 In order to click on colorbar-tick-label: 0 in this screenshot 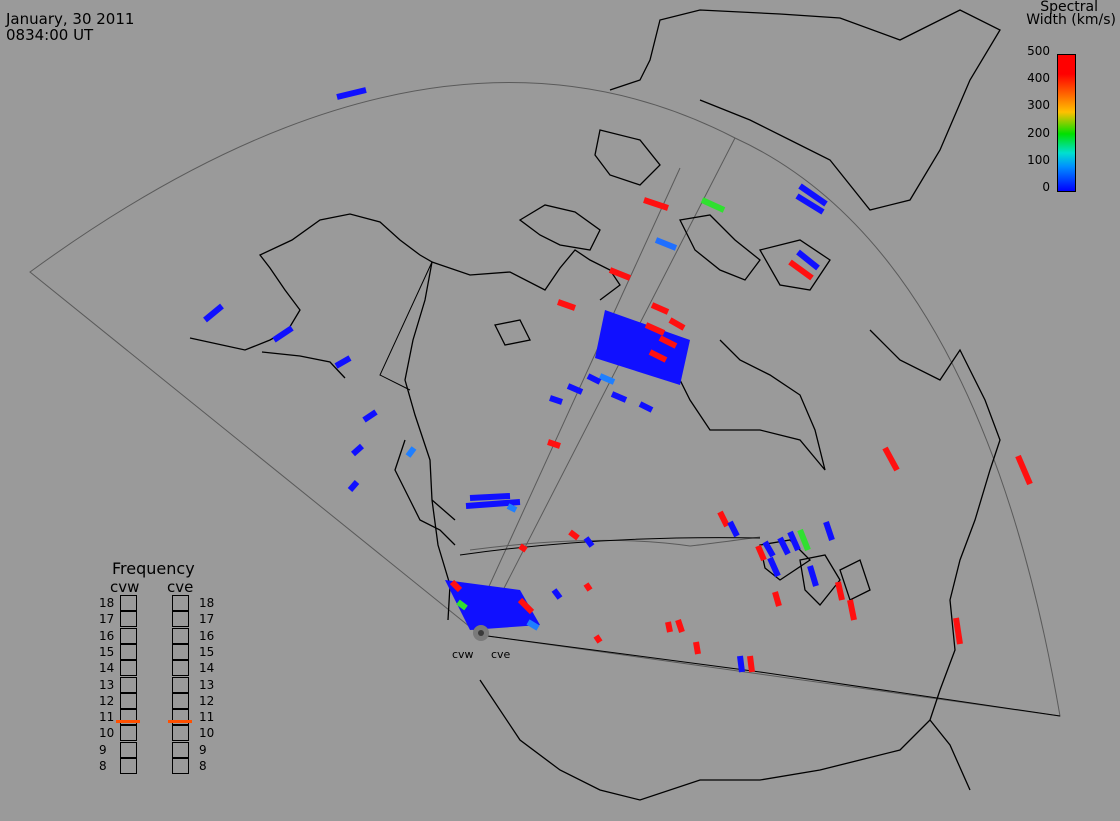, I will do `click(1046, 187)`.